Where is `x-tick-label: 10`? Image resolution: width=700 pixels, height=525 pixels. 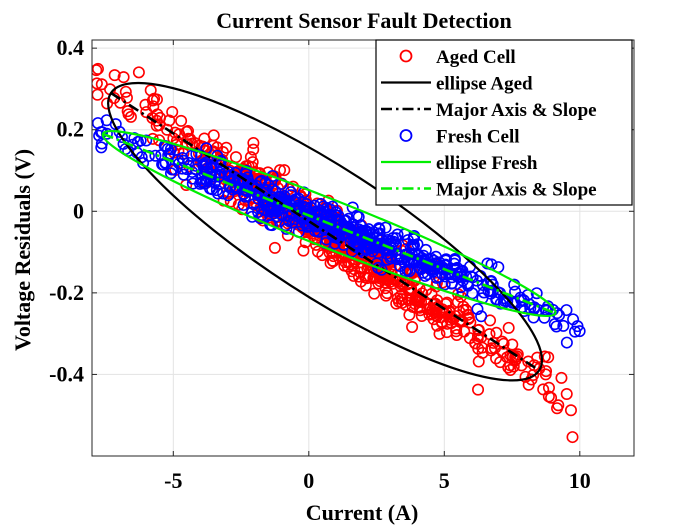 x-tick-label: 10 is located at coordinates (580, 480).